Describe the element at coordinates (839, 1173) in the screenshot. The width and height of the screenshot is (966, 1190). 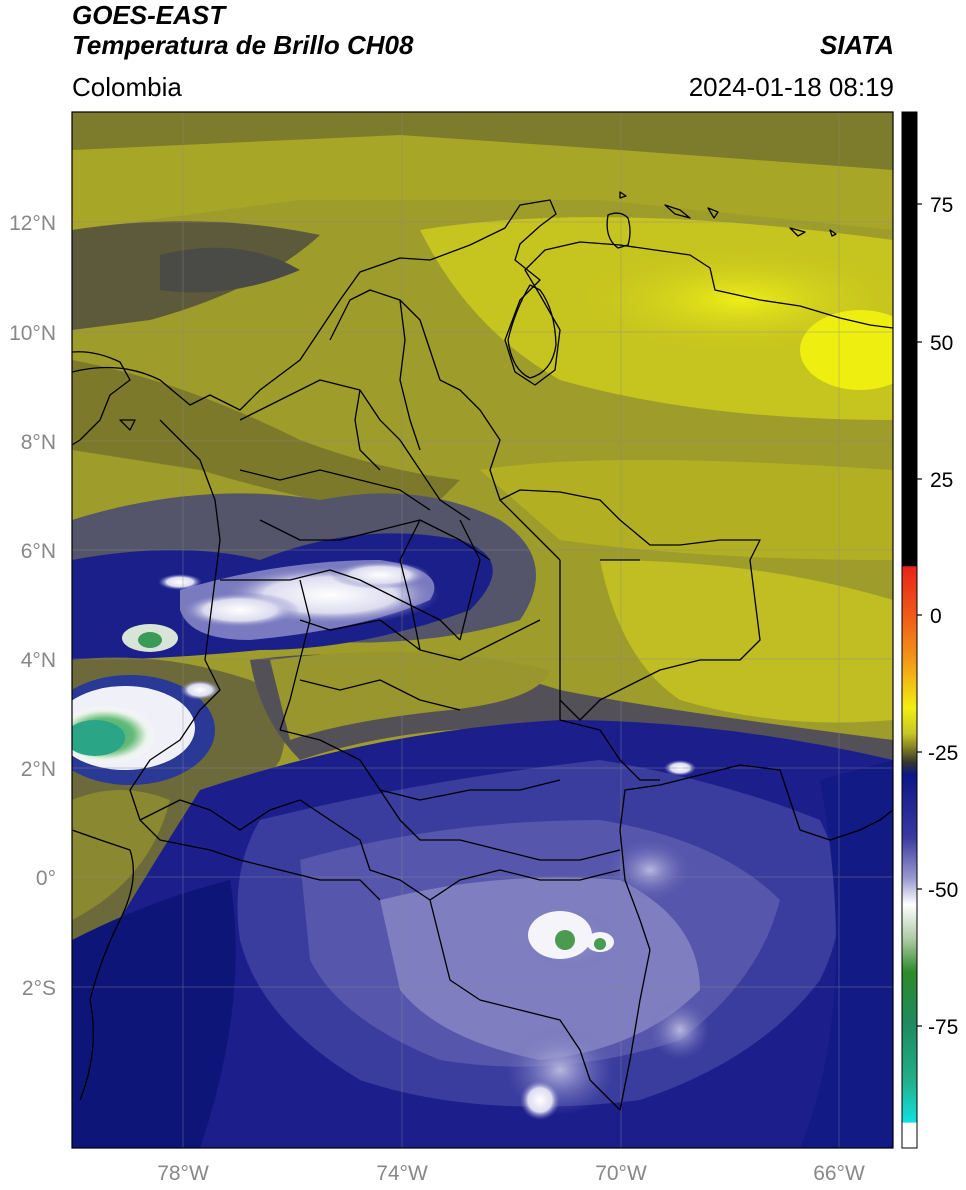
I see `lon-label: 66°W` at that location.